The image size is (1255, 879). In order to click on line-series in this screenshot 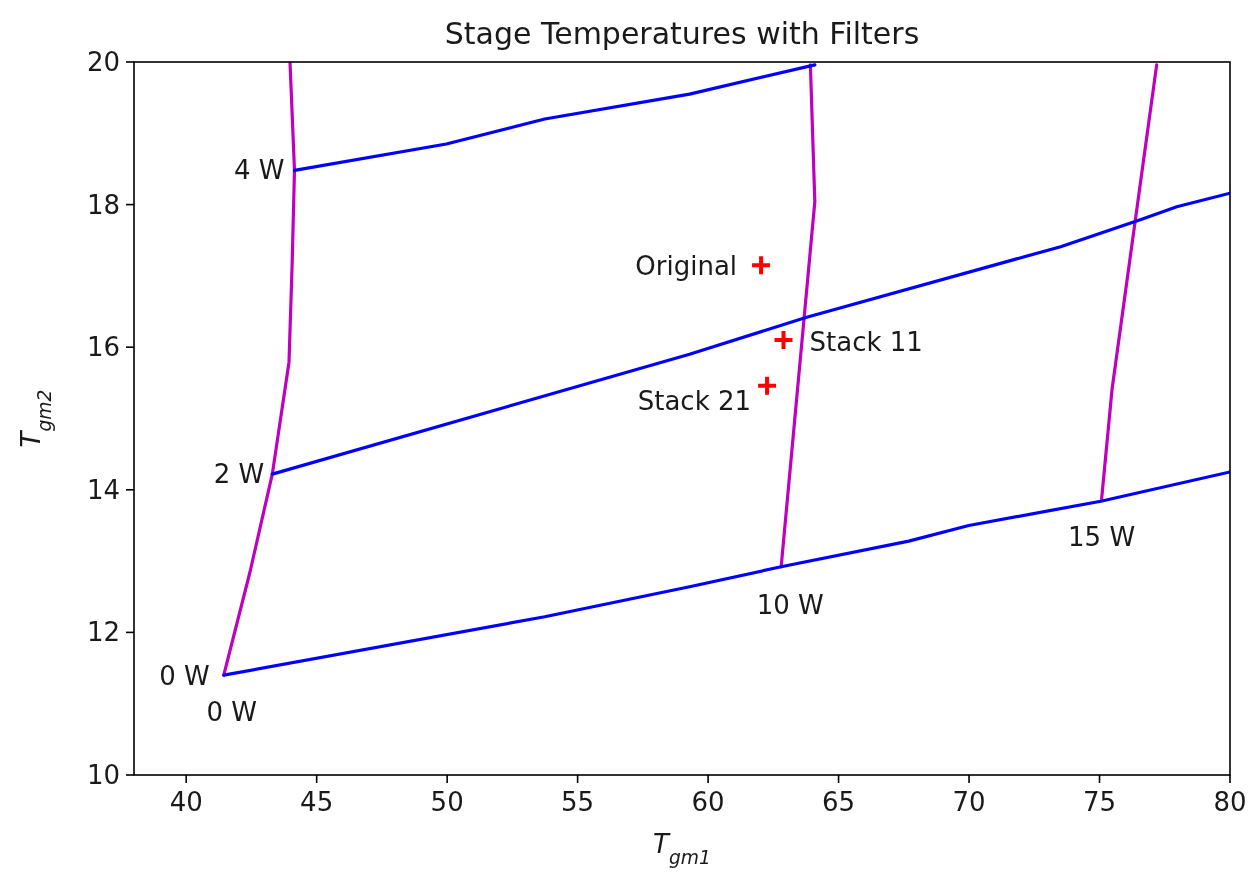, I will do `click(554, 117)`.